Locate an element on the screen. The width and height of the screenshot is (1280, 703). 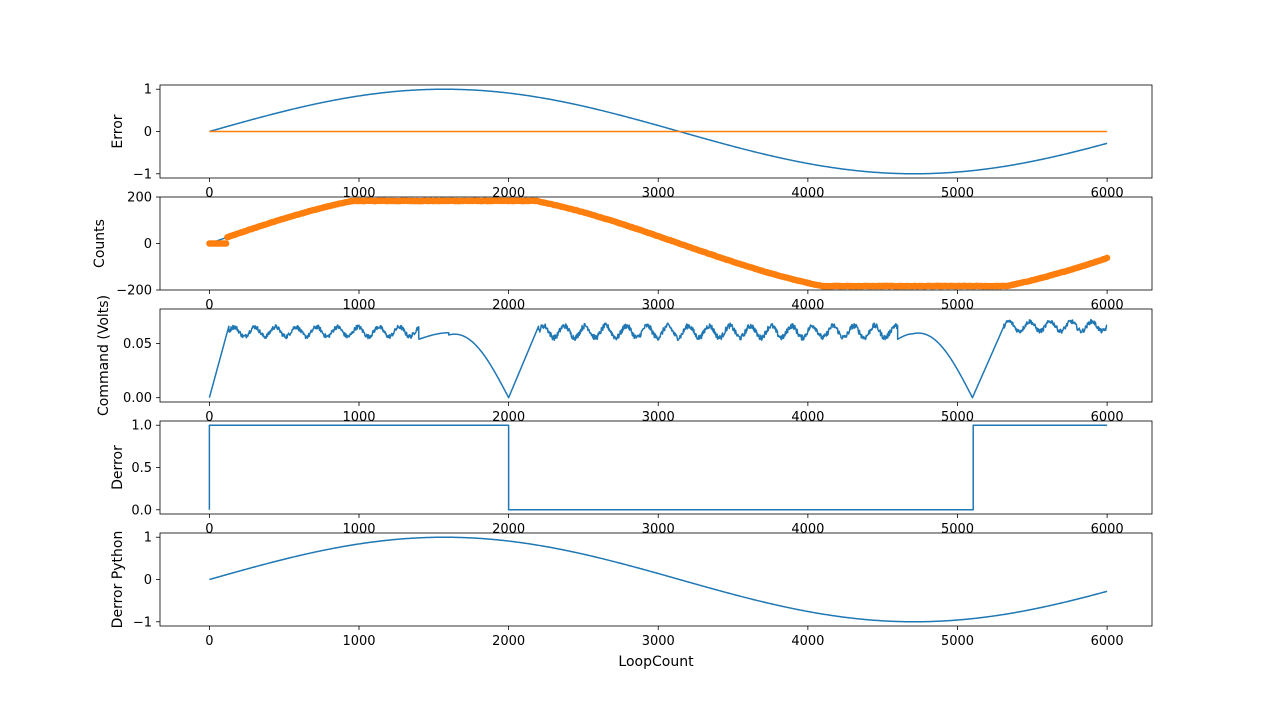
axes-frame is located at coordinates (656, 355).